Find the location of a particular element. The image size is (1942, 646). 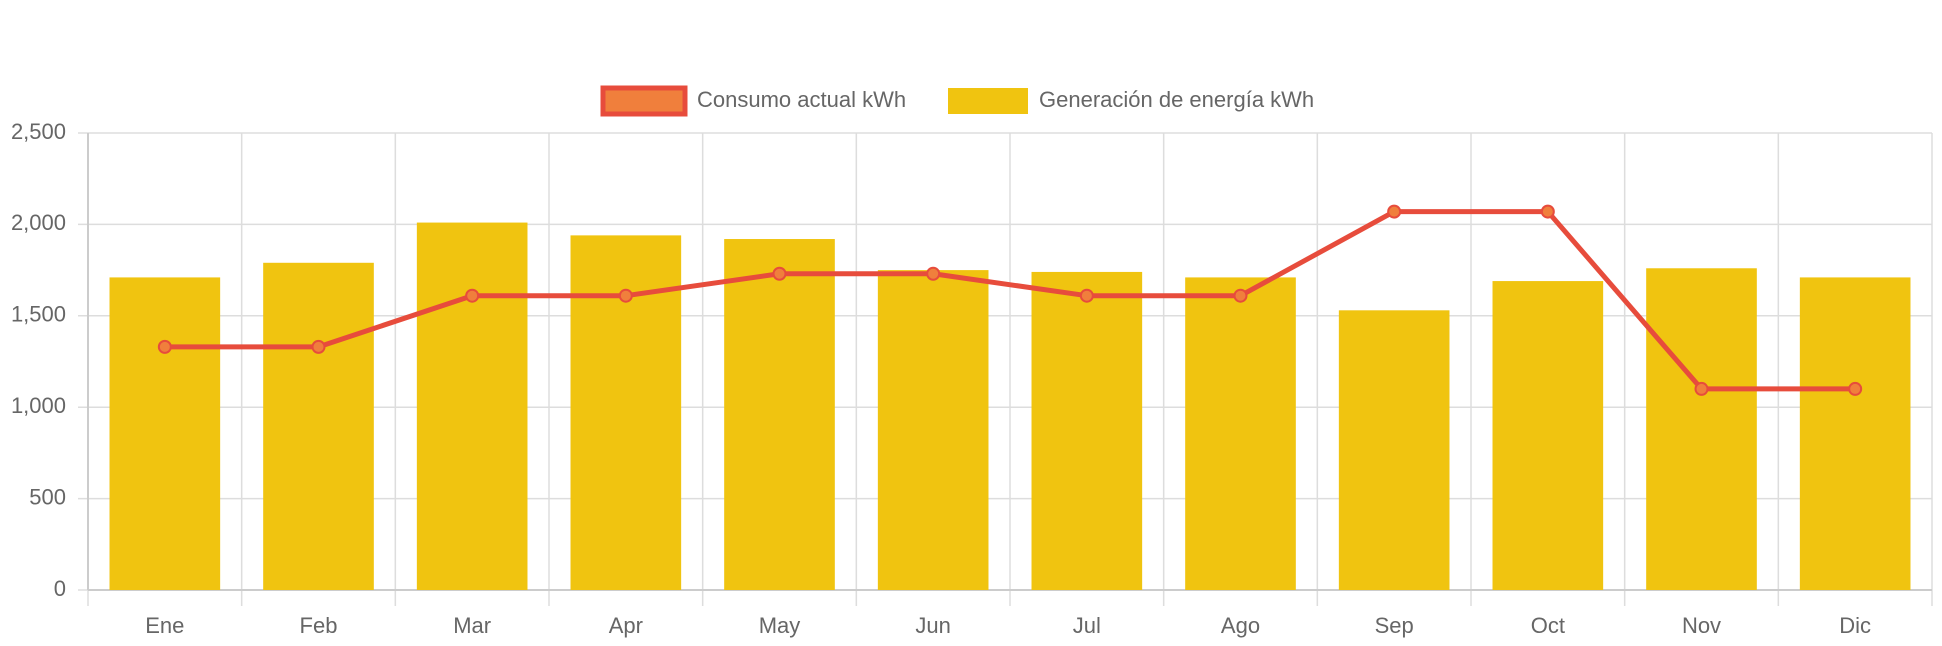

x-tick-label: May is located at coordinates (780, 625).